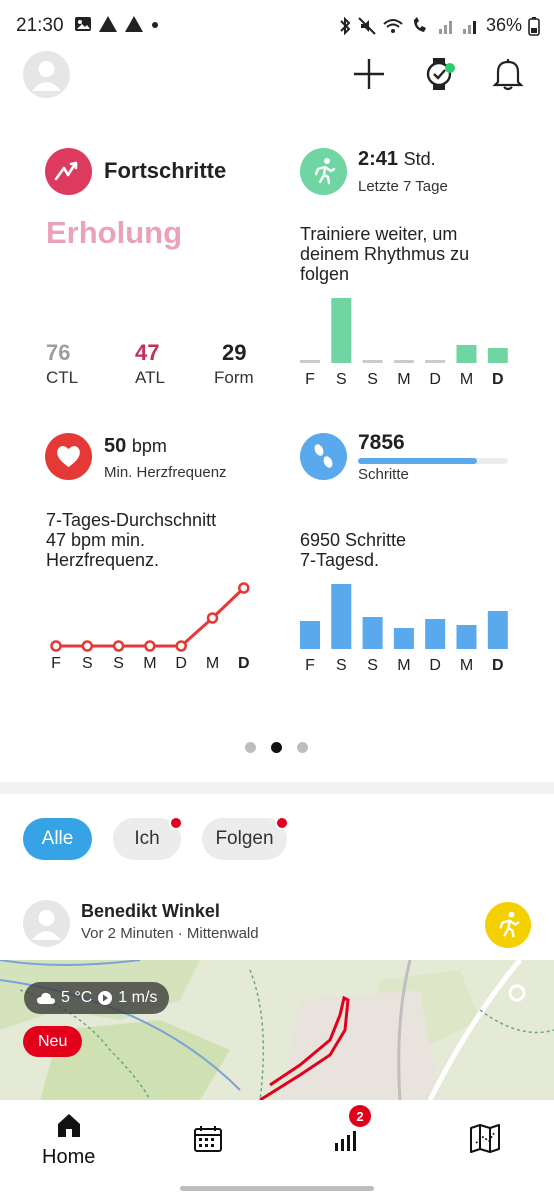 This screenshot has width=554, height=1200. Describe the element at coordinates (277, 1030) in the screenshot. I see `activity-map: 5 °C 1 m/s Neu` at that location.